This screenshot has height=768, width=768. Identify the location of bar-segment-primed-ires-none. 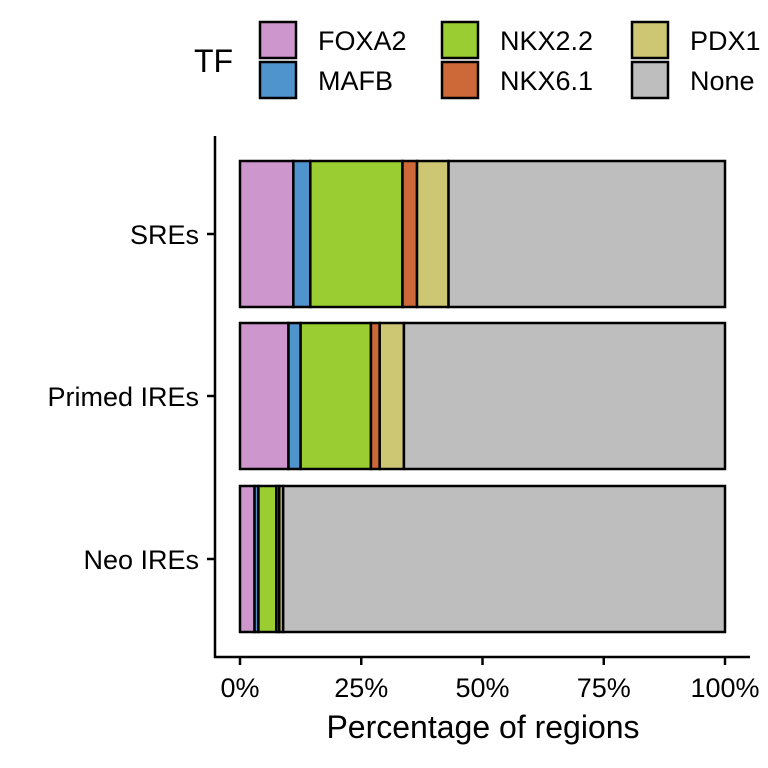
(564, 396).